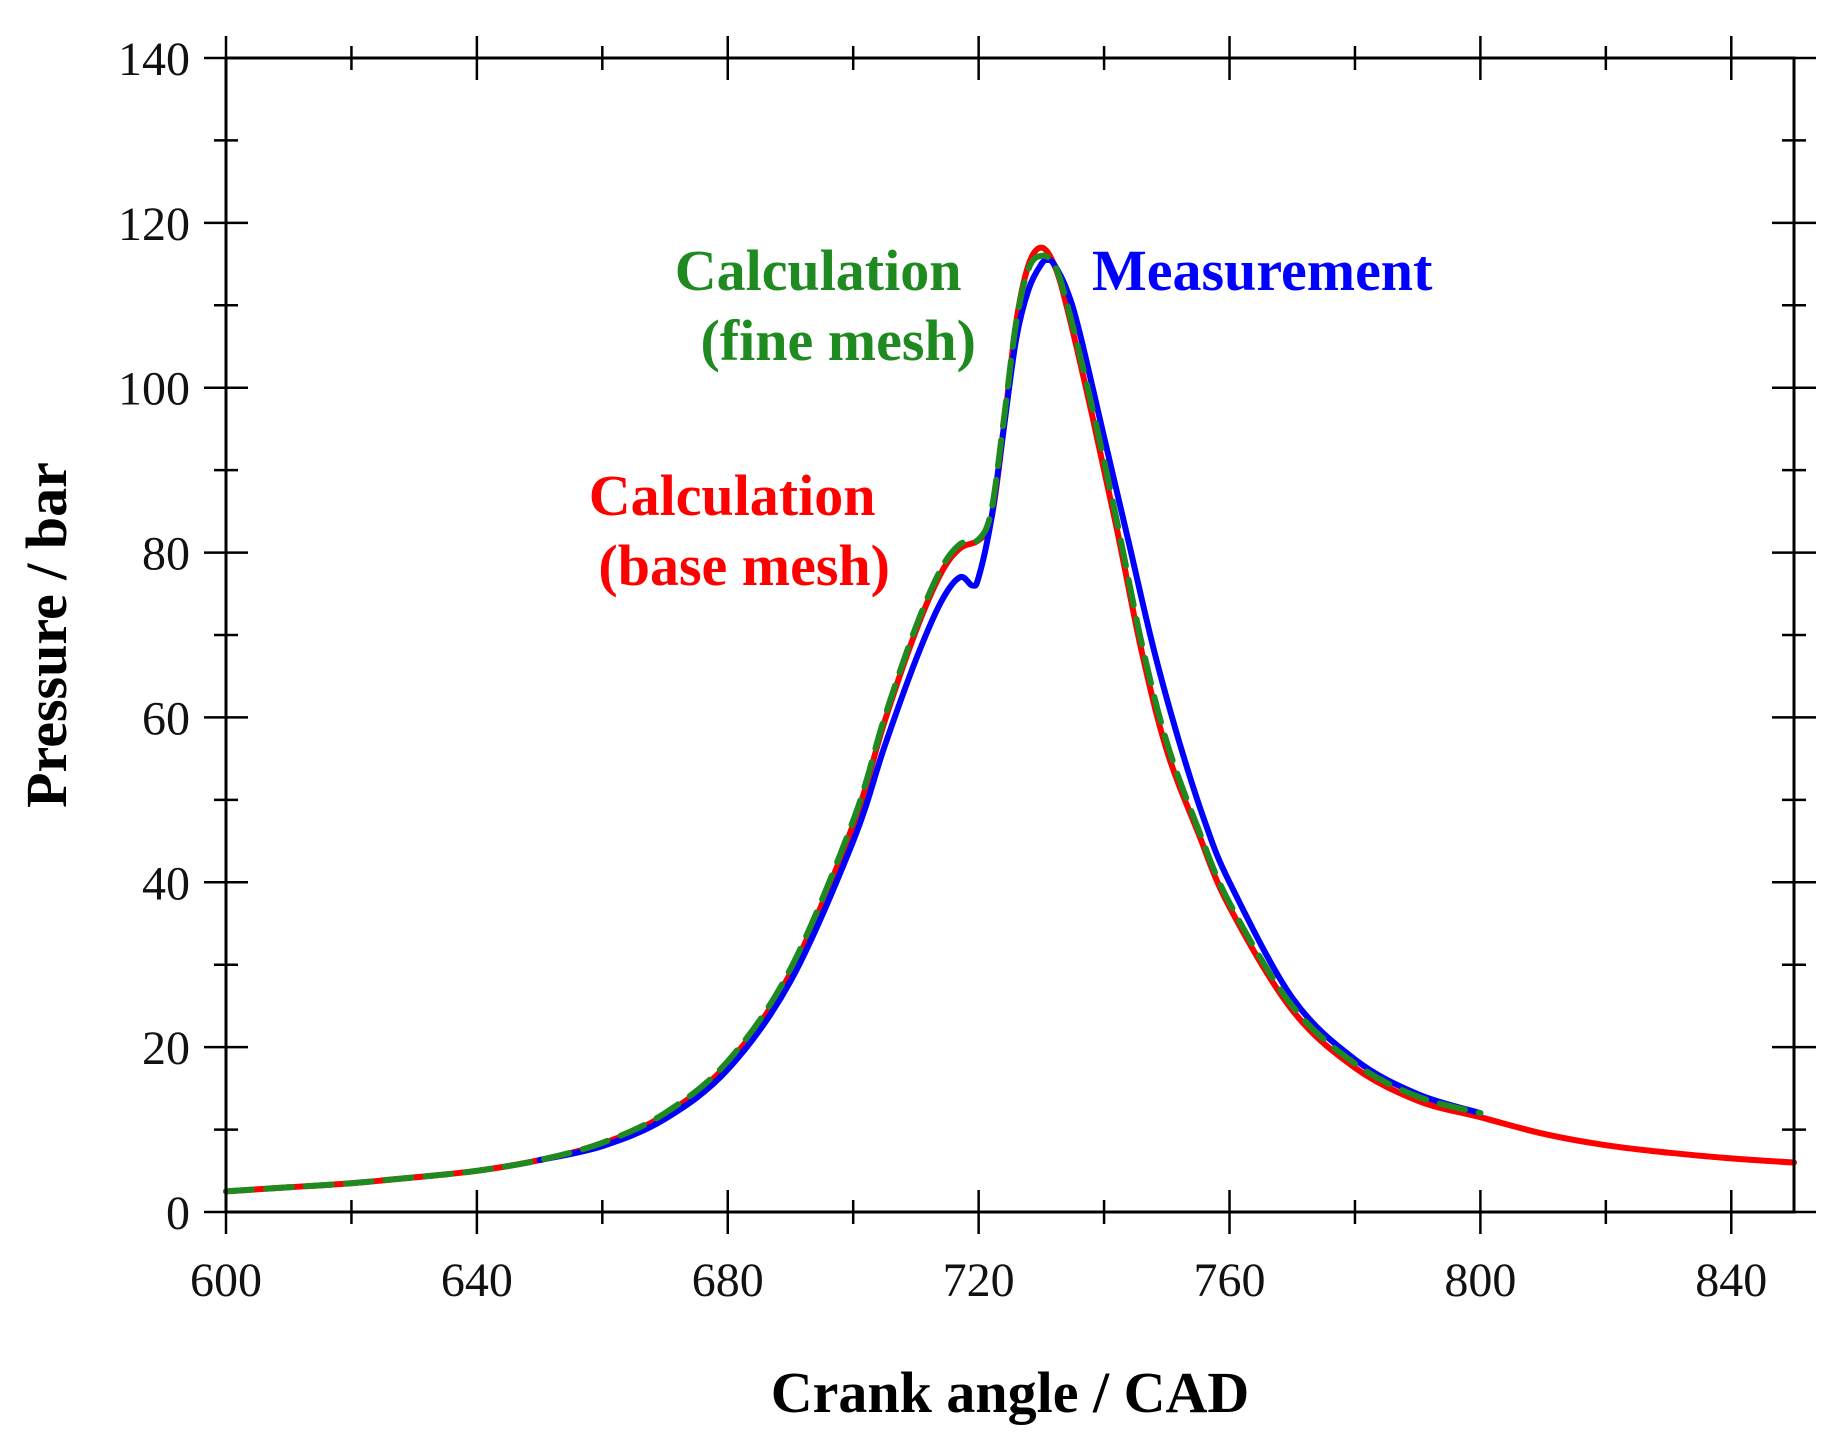  What do you see at coordinates (838, 340) in the screenshot?
I see `annotation-fine-line2: (fine mesh)` at bounding box center [838, 340].